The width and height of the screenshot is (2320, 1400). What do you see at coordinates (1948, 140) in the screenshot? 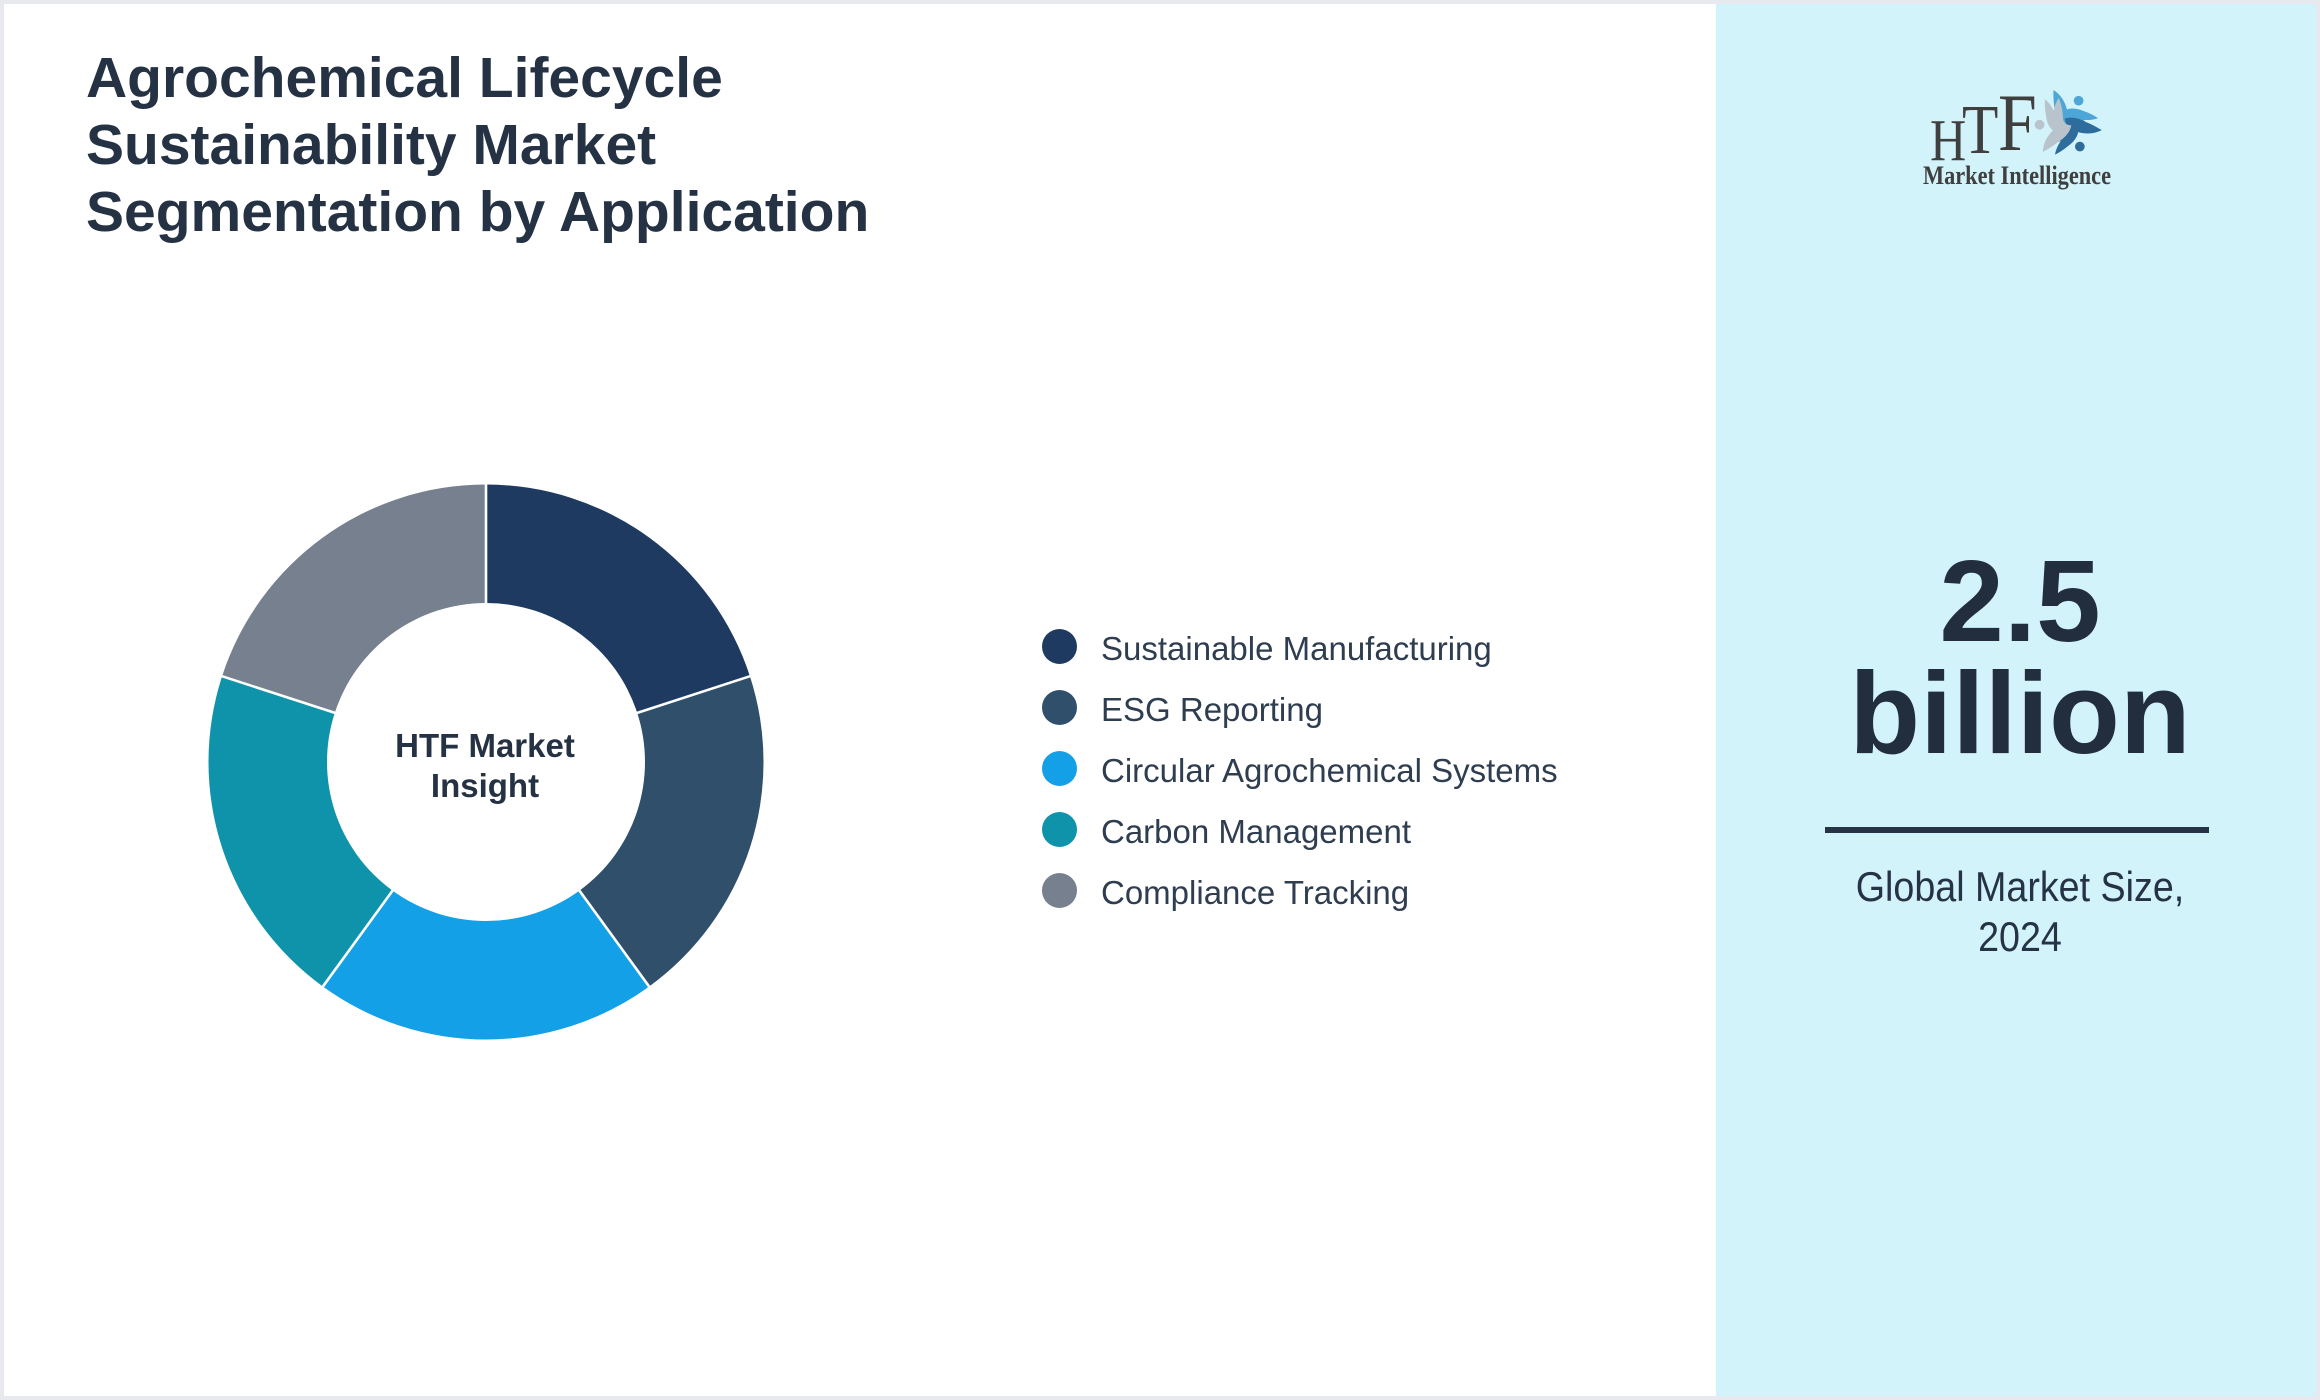
I see `svg-text: H` at bounding box center [1948, 140].